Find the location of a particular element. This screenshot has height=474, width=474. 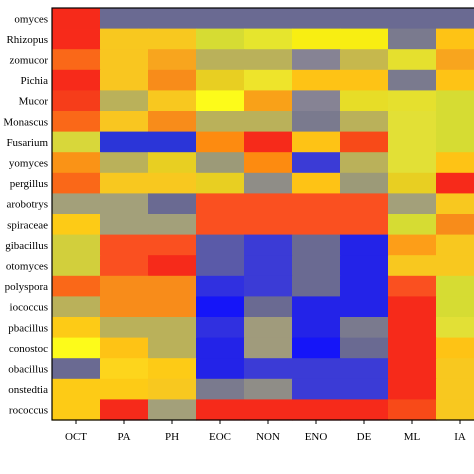

row-label: pbacillus is located at coordinates (28, 328).